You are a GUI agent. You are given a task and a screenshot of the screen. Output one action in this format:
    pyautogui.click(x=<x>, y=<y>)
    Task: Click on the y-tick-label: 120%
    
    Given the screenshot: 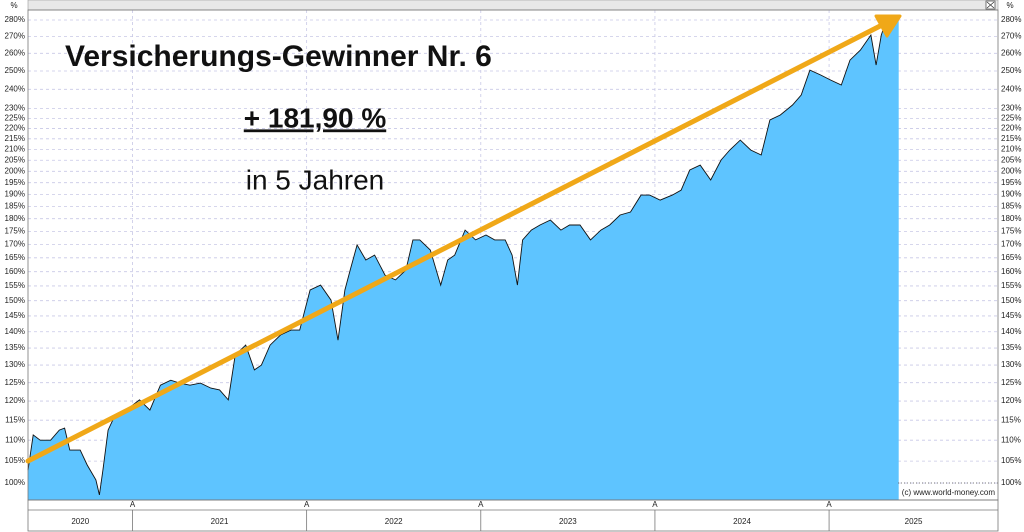 What is the action you would take?
    pyautogui.click(x=15, y=400)
    